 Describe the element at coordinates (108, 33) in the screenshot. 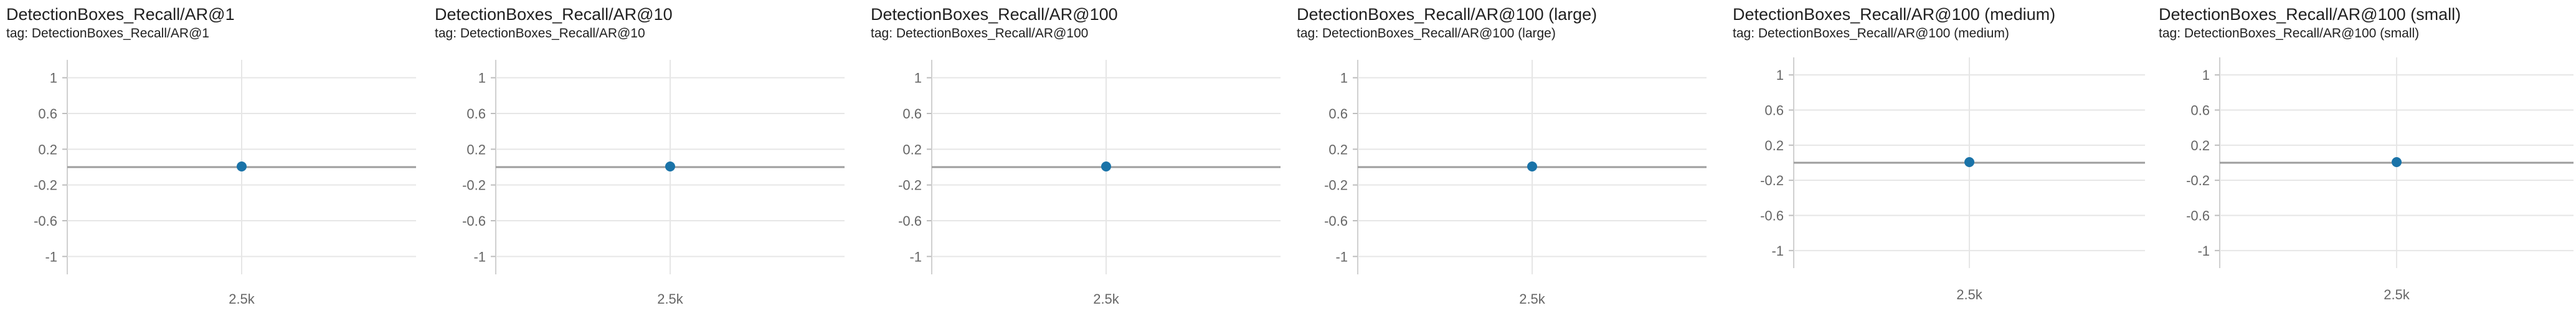

I see `chart-tag: tag: DetectionBoxes_Recall/AR@1` at that location.